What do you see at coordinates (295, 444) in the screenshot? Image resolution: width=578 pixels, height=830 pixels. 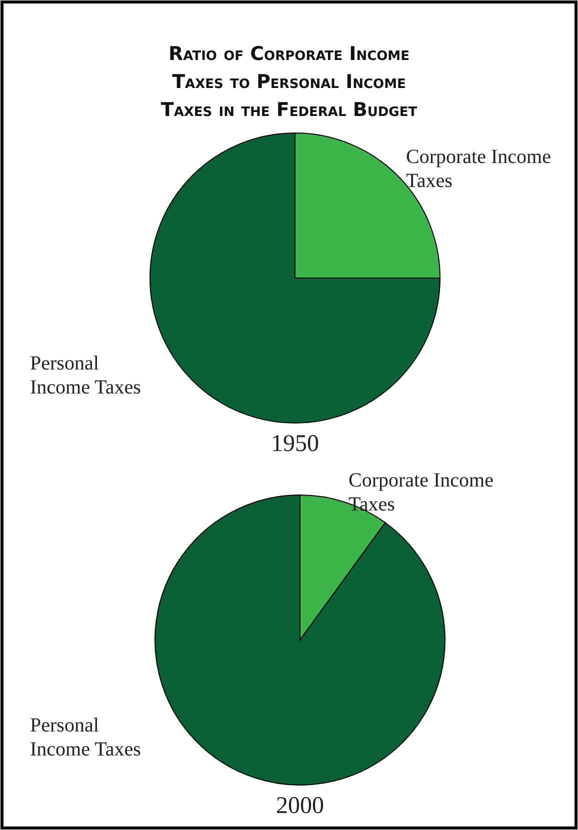 I see `text: 1950` at bounding box center [295, 444].